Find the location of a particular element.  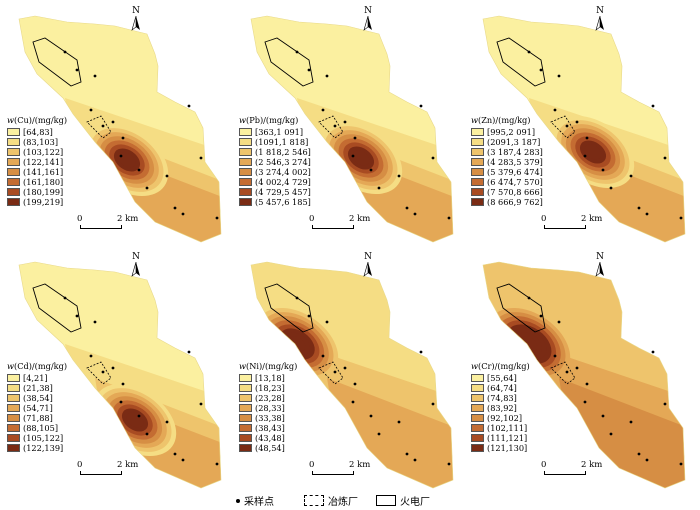

legend-title: w(Pb)/(mg/kg) is located at coordinates (275, 120).